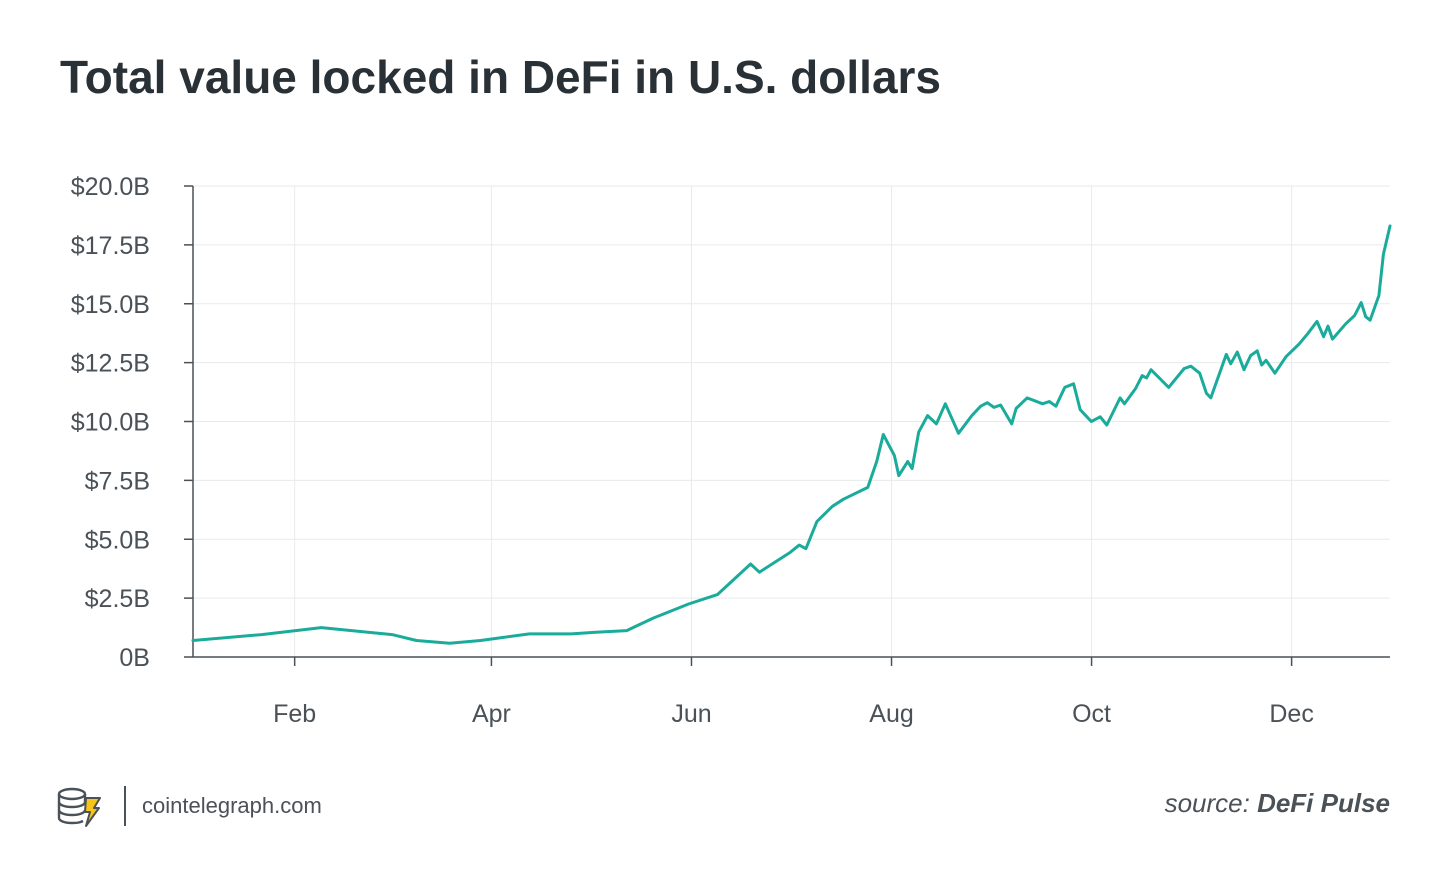 Image resolution: width=1450 pixels, height=886 pixels. Describe the element at coordinates (117, 481) in the screenshot. I see `y-tick-label: $7.5B` at that location.